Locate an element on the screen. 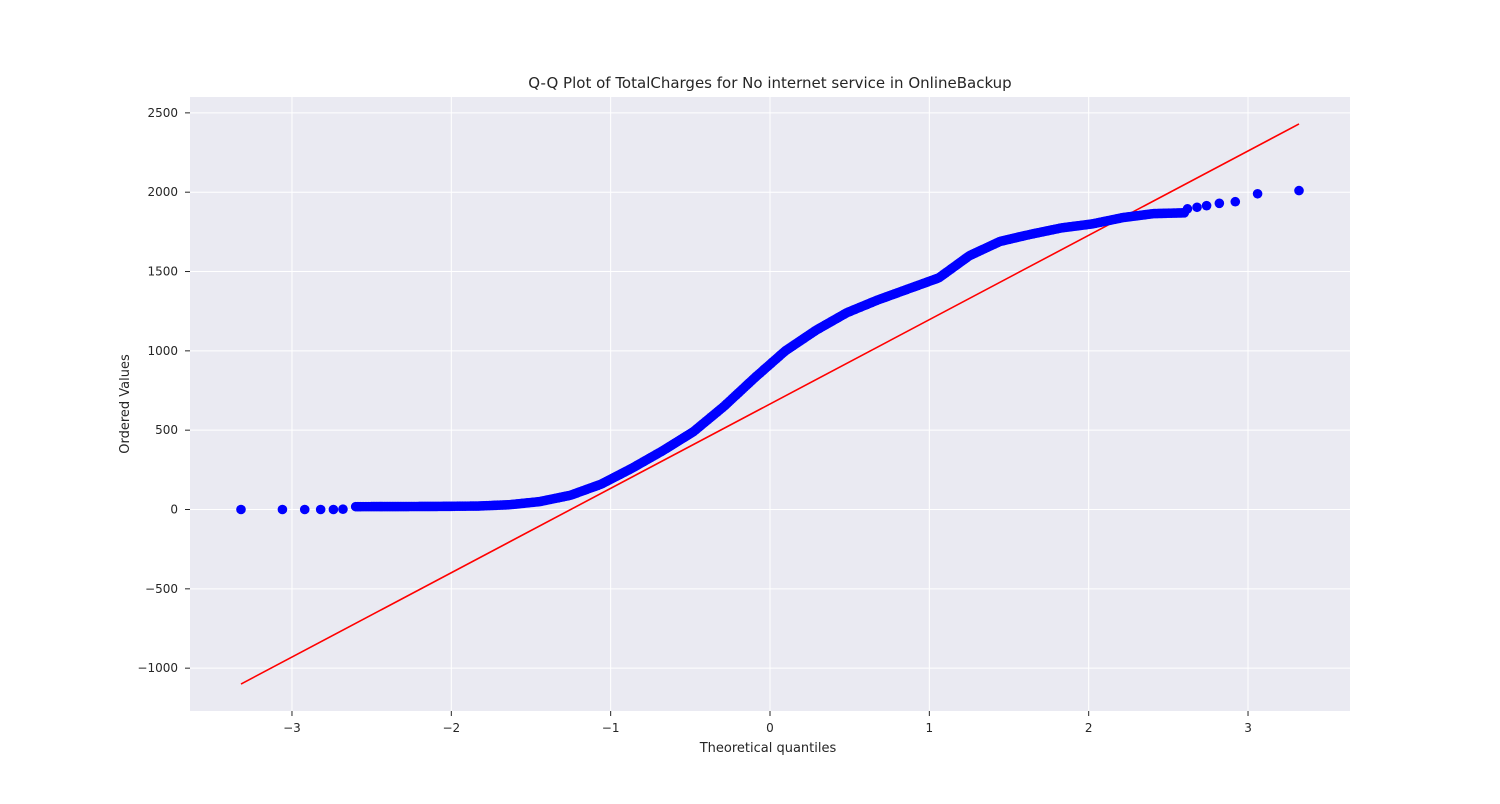  x-tick-label: 3 is located at coordinates (1248, 728).